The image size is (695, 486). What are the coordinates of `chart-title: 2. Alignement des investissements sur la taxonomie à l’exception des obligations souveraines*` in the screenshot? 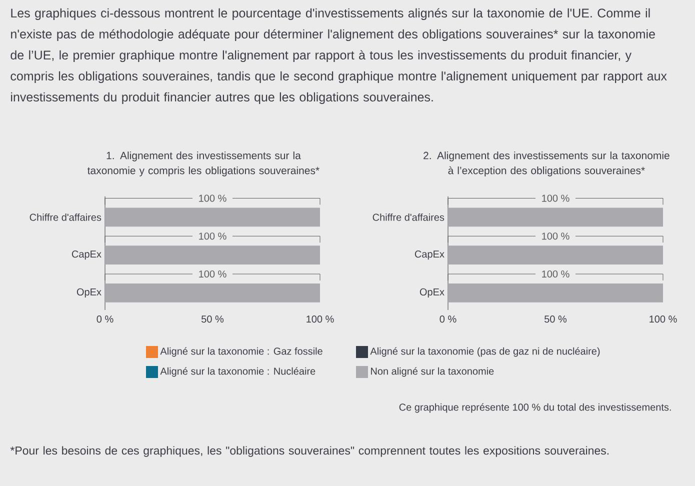 It's located at (547, 164).